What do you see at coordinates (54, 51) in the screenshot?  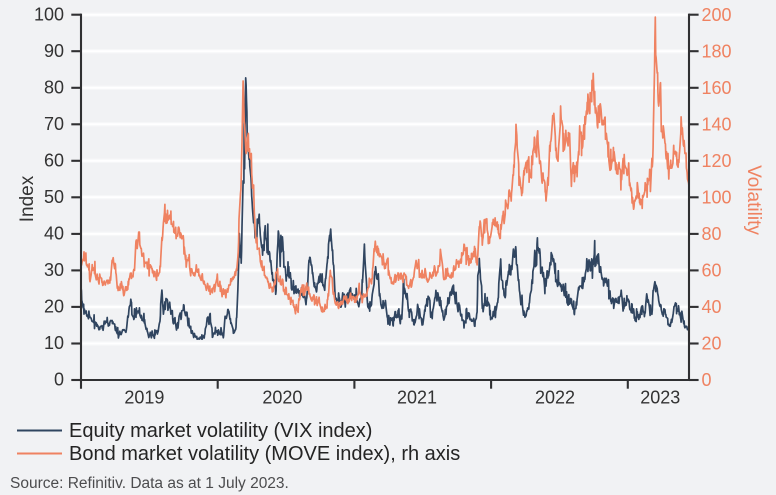 I see `svg-text: 90` at bounding box center [54, 51].